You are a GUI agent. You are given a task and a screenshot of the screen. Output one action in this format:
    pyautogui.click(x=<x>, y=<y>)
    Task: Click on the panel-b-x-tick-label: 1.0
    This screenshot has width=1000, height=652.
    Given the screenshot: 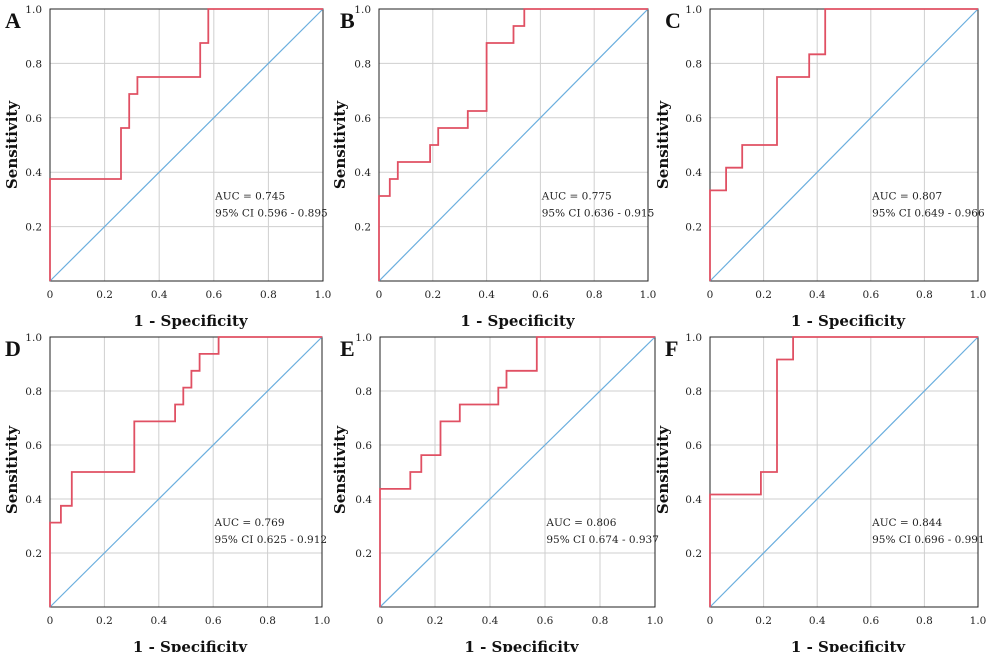 What is the action you would take?
    pyautogui.click(x=648, y=295)
    